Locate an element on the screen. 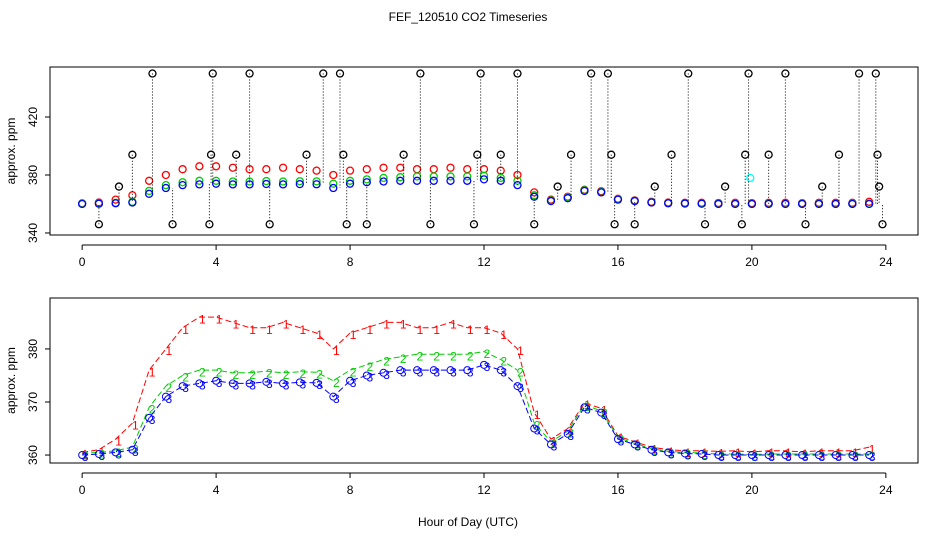 The height and width of the screenshot is (540, 936). x-axis-label: Hour of Day (UTC) is located at coordinates (468, 522).